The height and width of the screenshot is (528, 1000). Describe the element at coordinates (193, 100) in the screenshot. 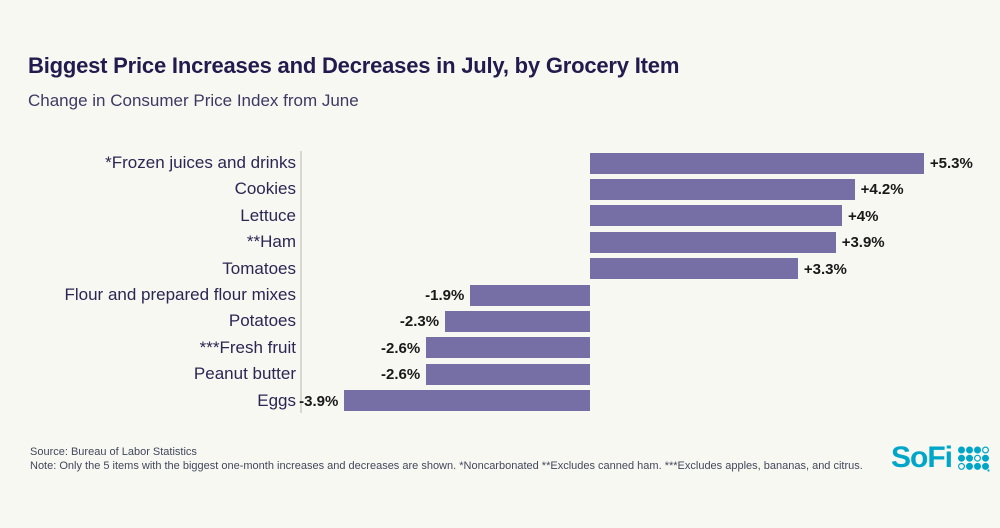

I see `chart-subtitle: Change in Consumer Price Index from June` at that location.